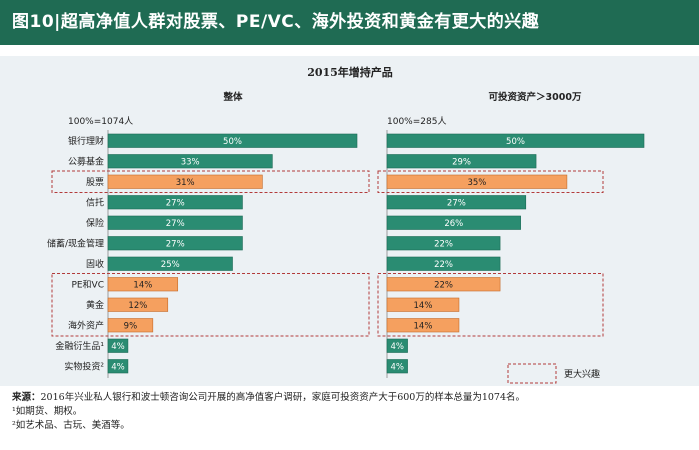  I want to click on value-label-0-0: 50%, so click(232, 142).